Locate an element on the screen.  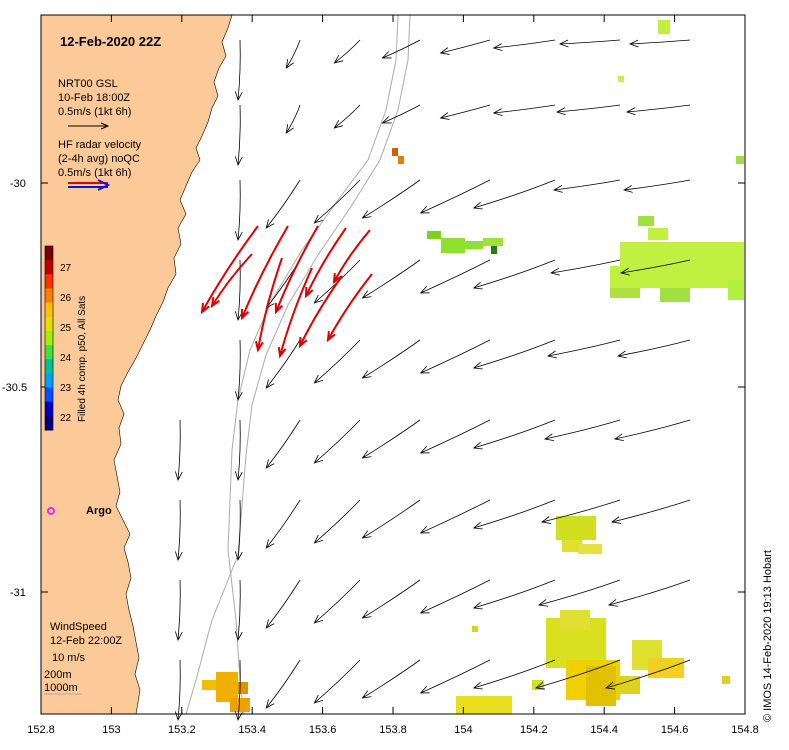
colorbar-tick: 27 is located at coordinates (66, 268).